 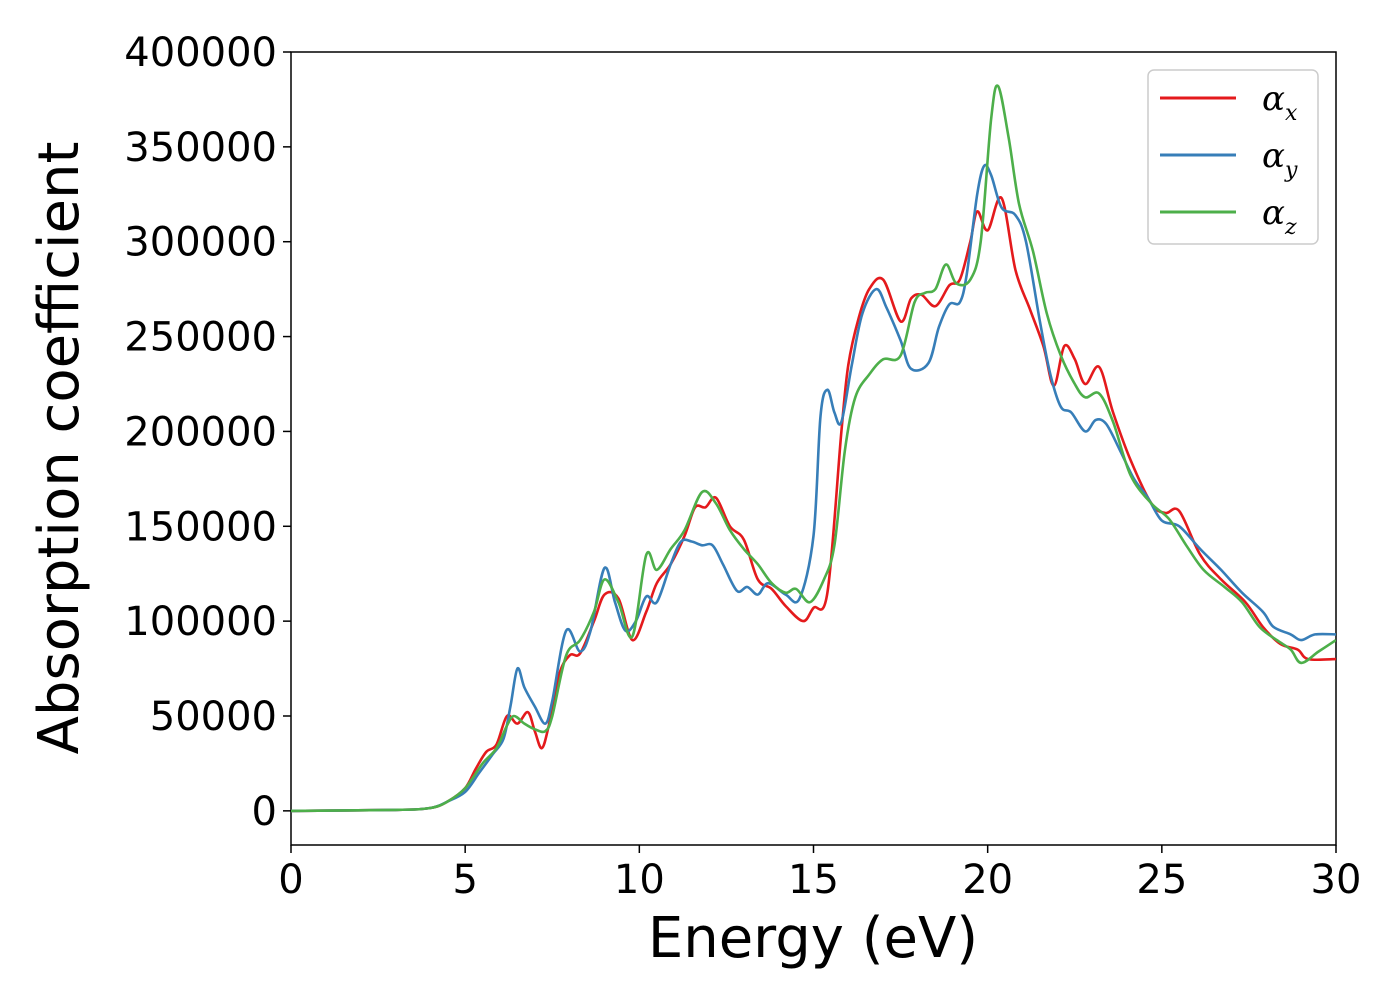 I want to click on y-tick-label-8: 400000, so click(x=200, y=53).